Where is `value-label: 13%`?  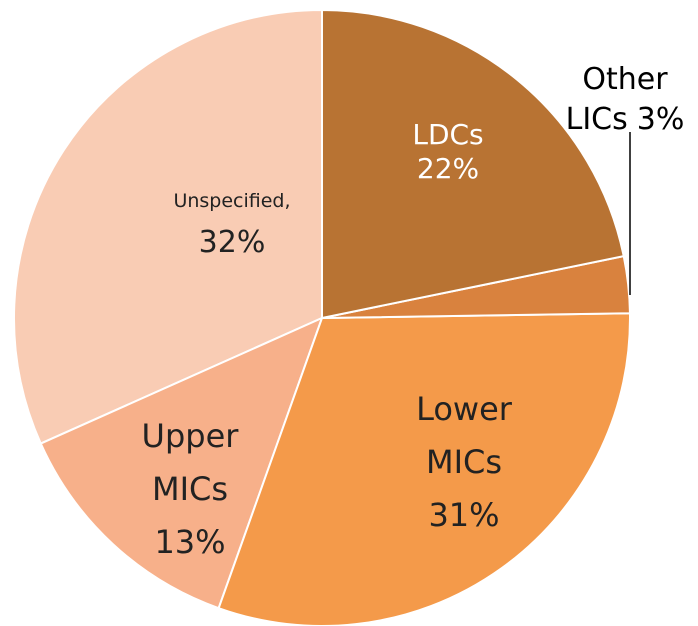
value-label: 13% is located at coordinates (190, 542).